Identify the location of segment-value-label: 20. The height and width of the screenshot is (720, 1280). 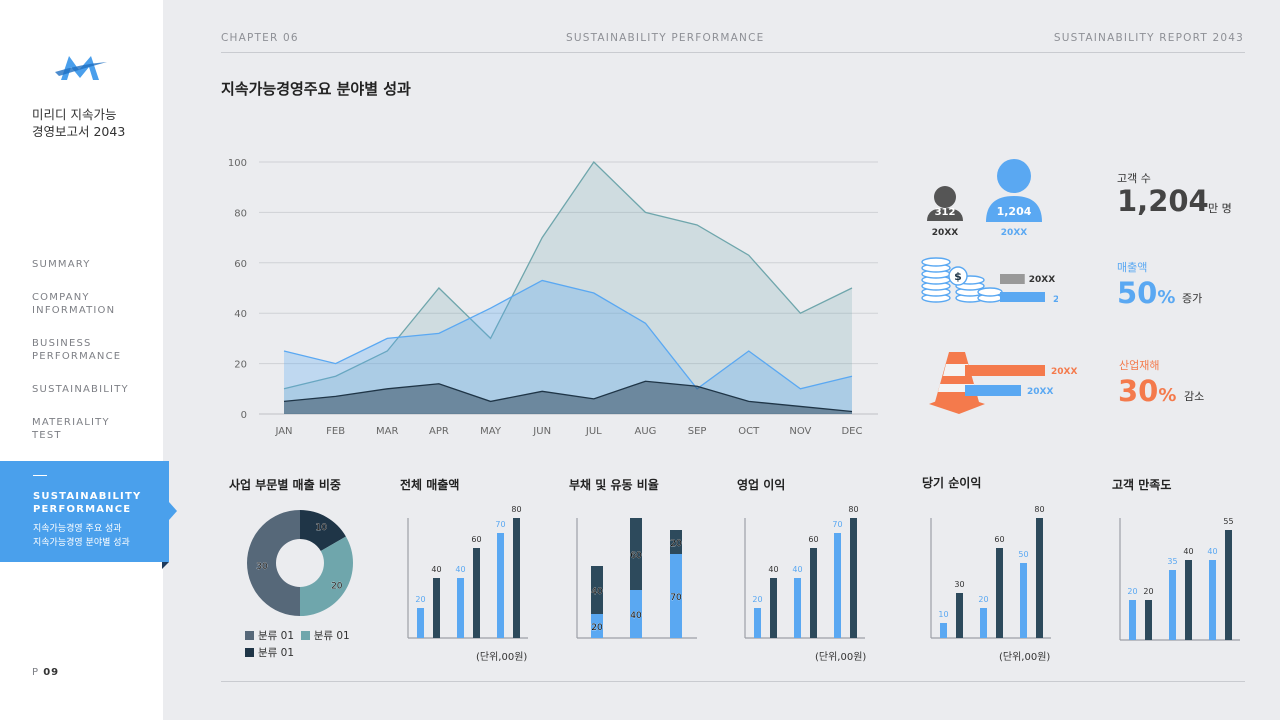
(676, 544).